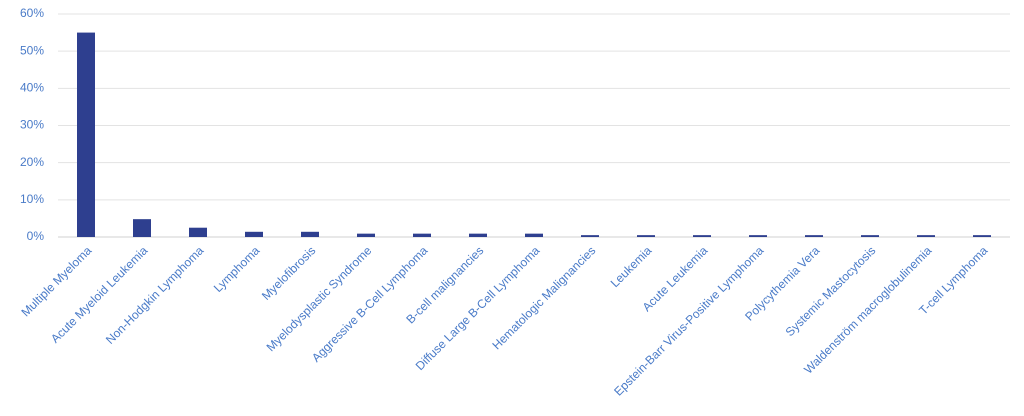 The image size is (1024, 416). What do you see at coordinates (155, 295) in the screenshot?
I see `x-tick-label: Non-Hodgkin Lymphoma` at bounding box center [155, 295].